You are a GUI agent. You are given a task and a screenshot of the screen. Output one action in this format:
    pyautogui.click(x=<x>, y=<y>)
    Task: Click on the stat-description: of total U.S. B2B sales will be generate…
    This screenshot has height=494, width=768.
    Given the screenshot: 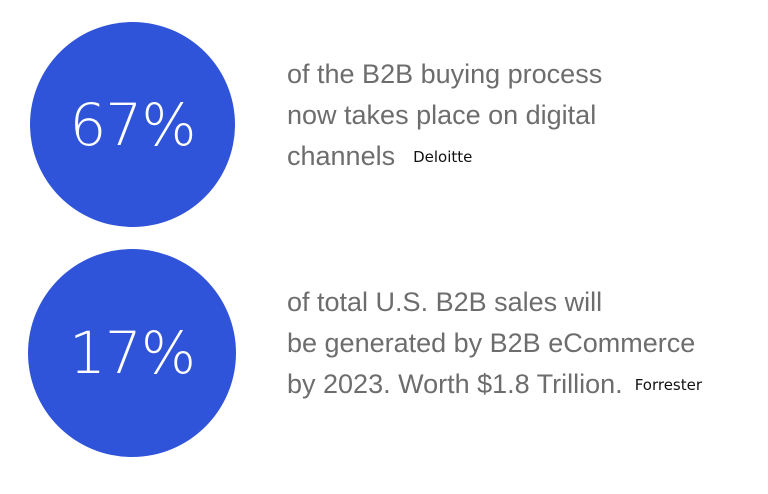 What is the action you would take?
    pyautogui.click(x=494, y=344)
    